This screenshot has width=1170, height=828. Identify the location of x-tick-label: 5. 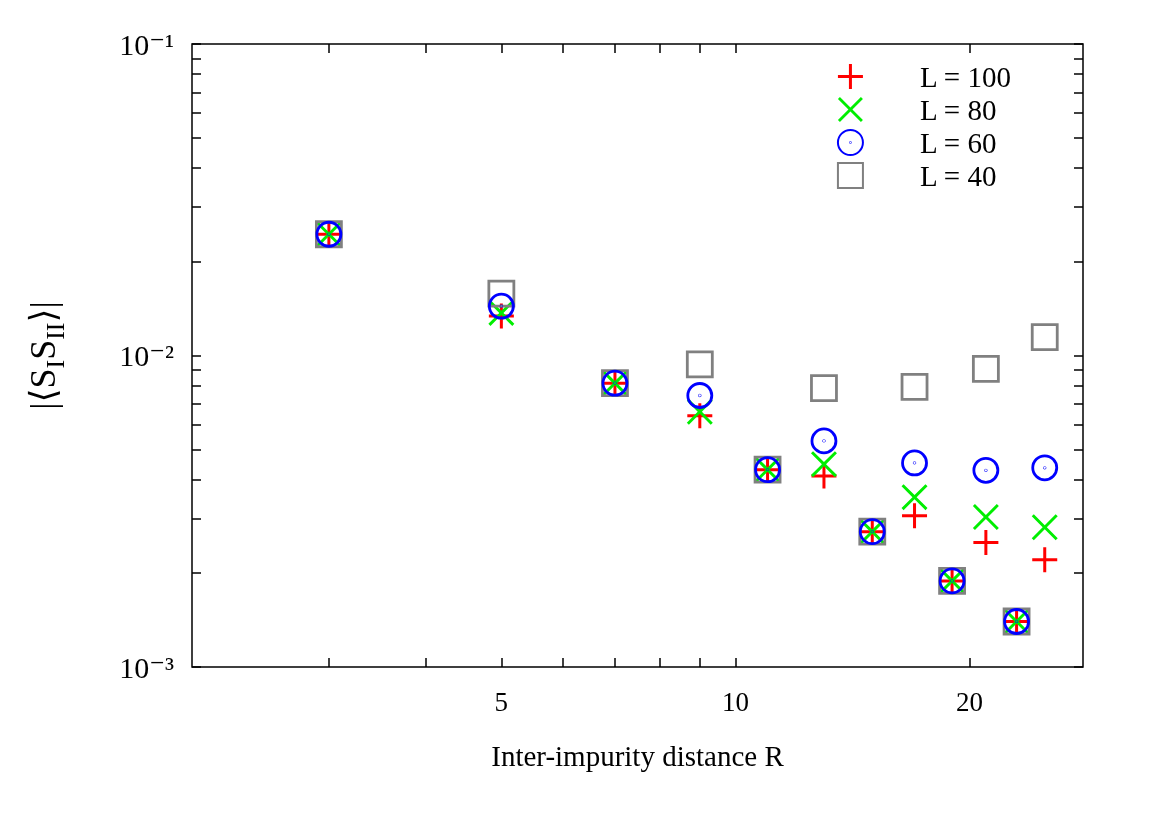
(501, 702).